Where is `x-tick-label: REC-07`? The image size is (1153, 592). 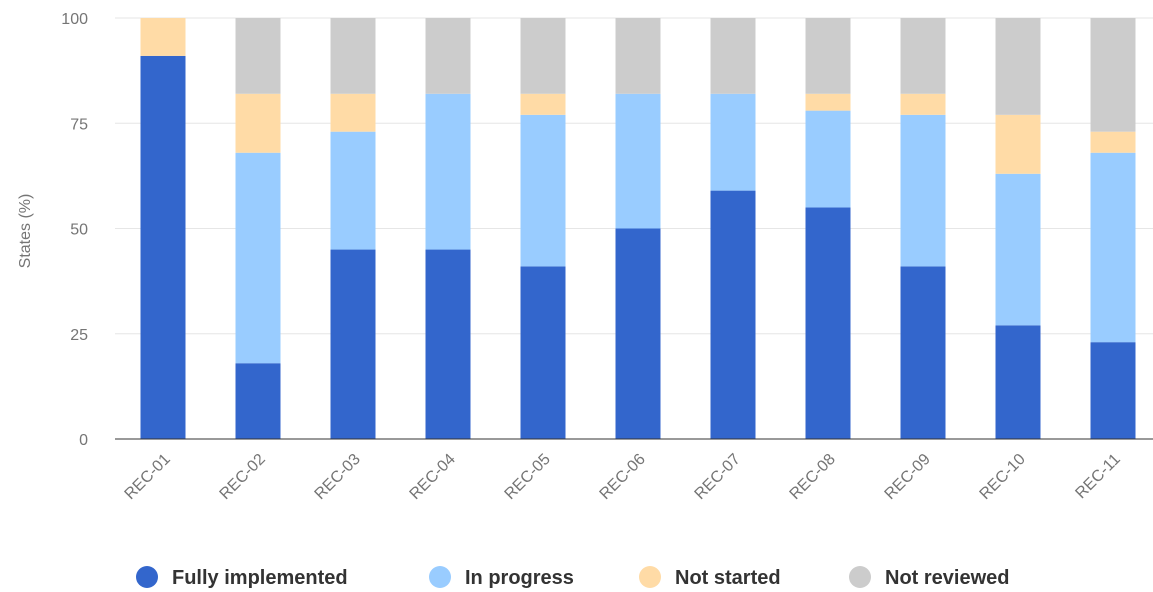 x-tick-label: REC-07 is located at coordinates (718, 477).